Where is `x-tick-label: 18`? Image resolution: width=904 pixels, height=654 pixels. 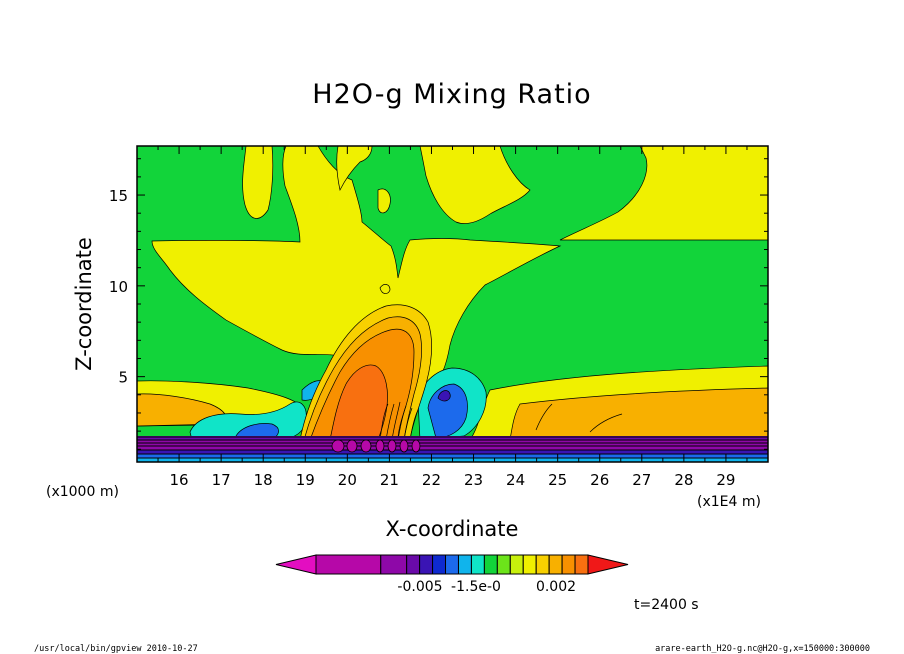
x-tick-label: 18 is located at coordinates (263, 480).